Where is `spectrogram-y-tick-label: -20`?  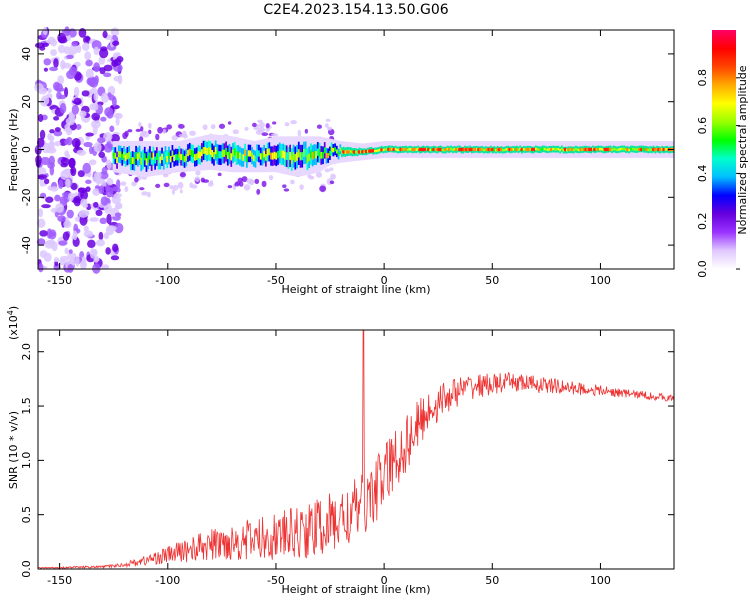 spectrogram-y-tick-label: -20 is located at coordinates (26, 197).